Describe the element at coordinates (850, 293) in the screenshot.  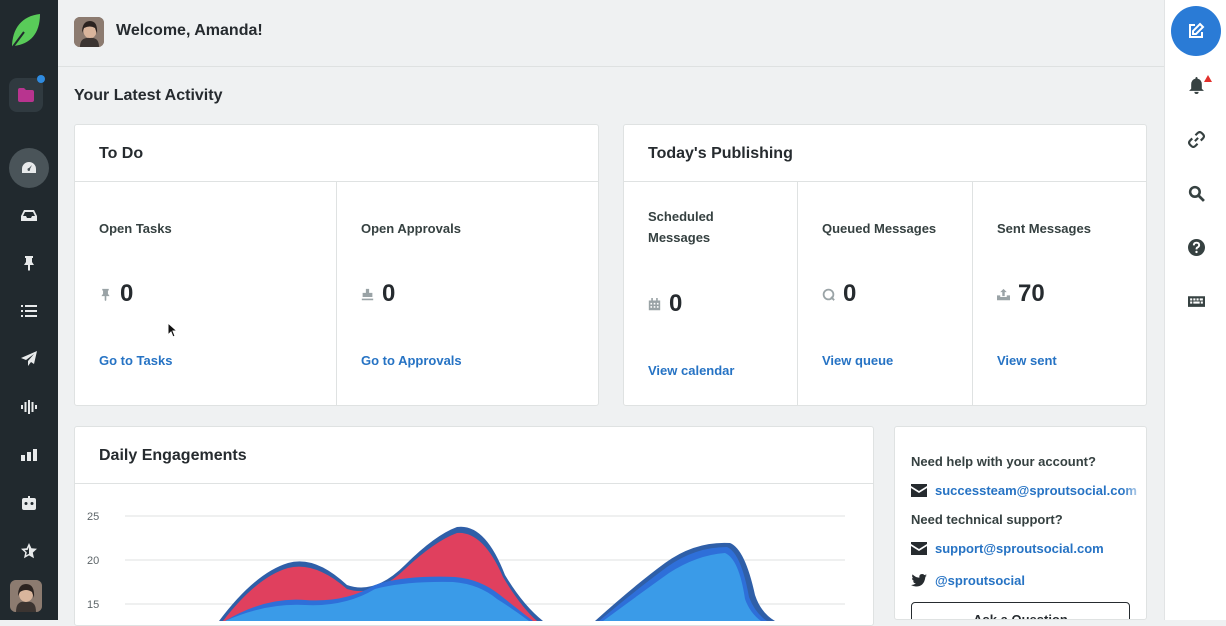
I see `queued-messages-count: 0` at that location.